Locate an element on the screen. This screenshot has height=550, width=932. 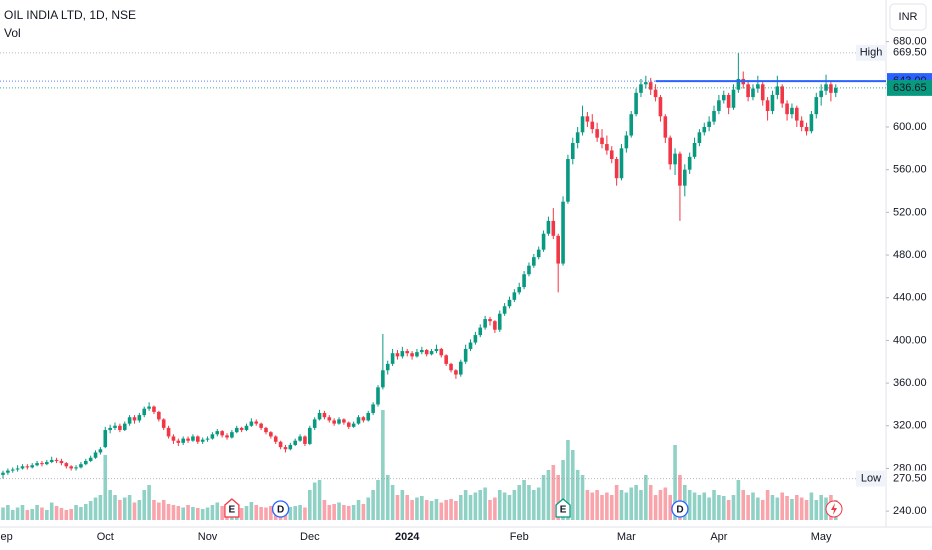
price-label-box is located at coordinates (909, 478).